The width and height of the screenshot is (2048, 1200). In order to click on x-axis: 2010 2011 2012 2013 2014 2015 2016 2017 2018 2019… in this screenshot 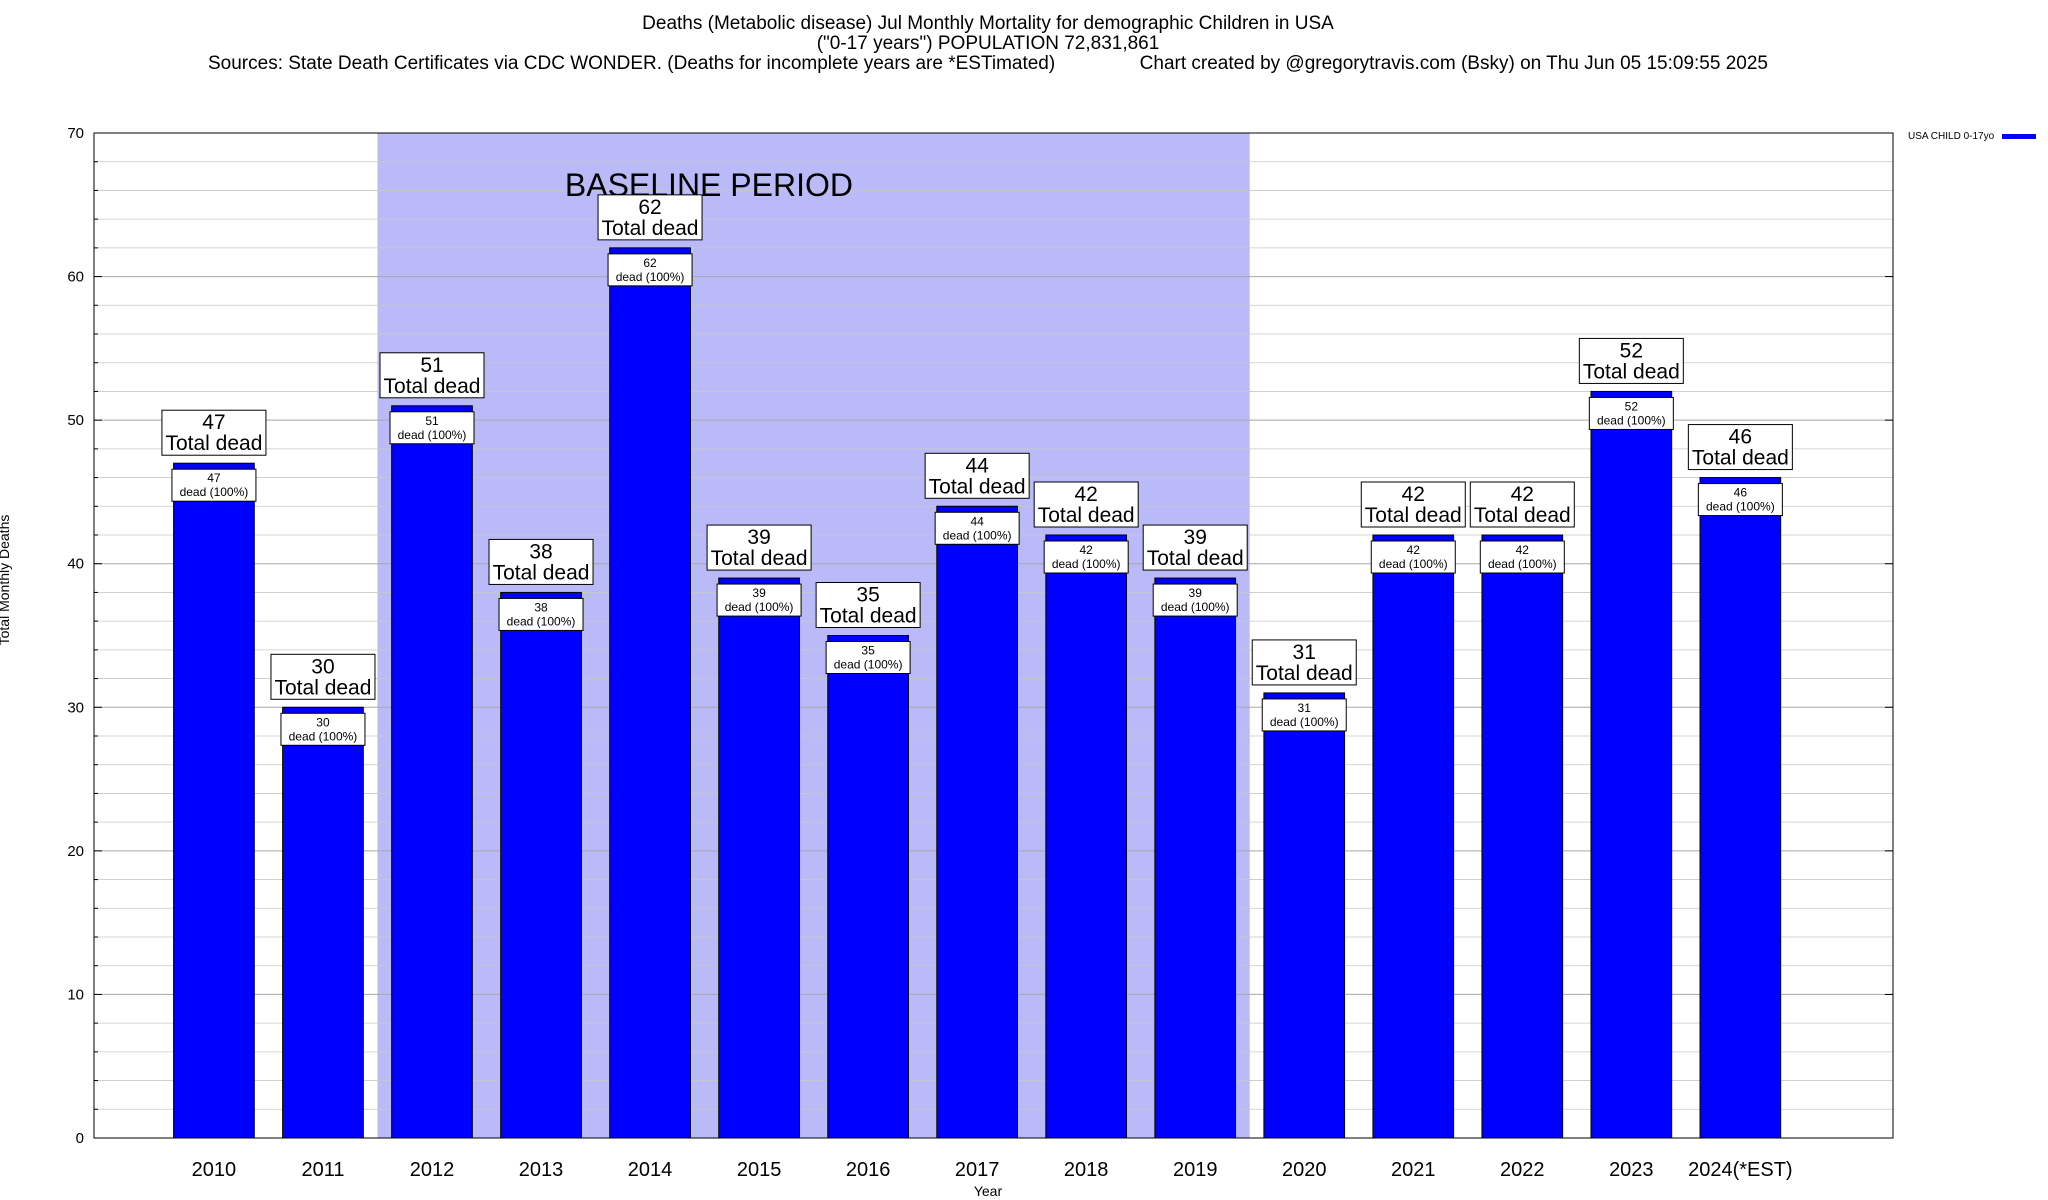, I will do `click(992, 1170)`.